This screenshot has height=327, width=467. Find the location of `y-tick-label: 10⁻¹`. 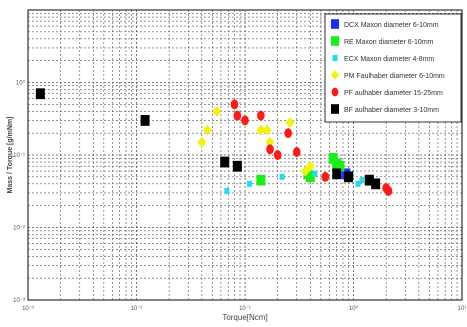

y-tick-label: 10⁻¹ is located at coordinates (19, 156).